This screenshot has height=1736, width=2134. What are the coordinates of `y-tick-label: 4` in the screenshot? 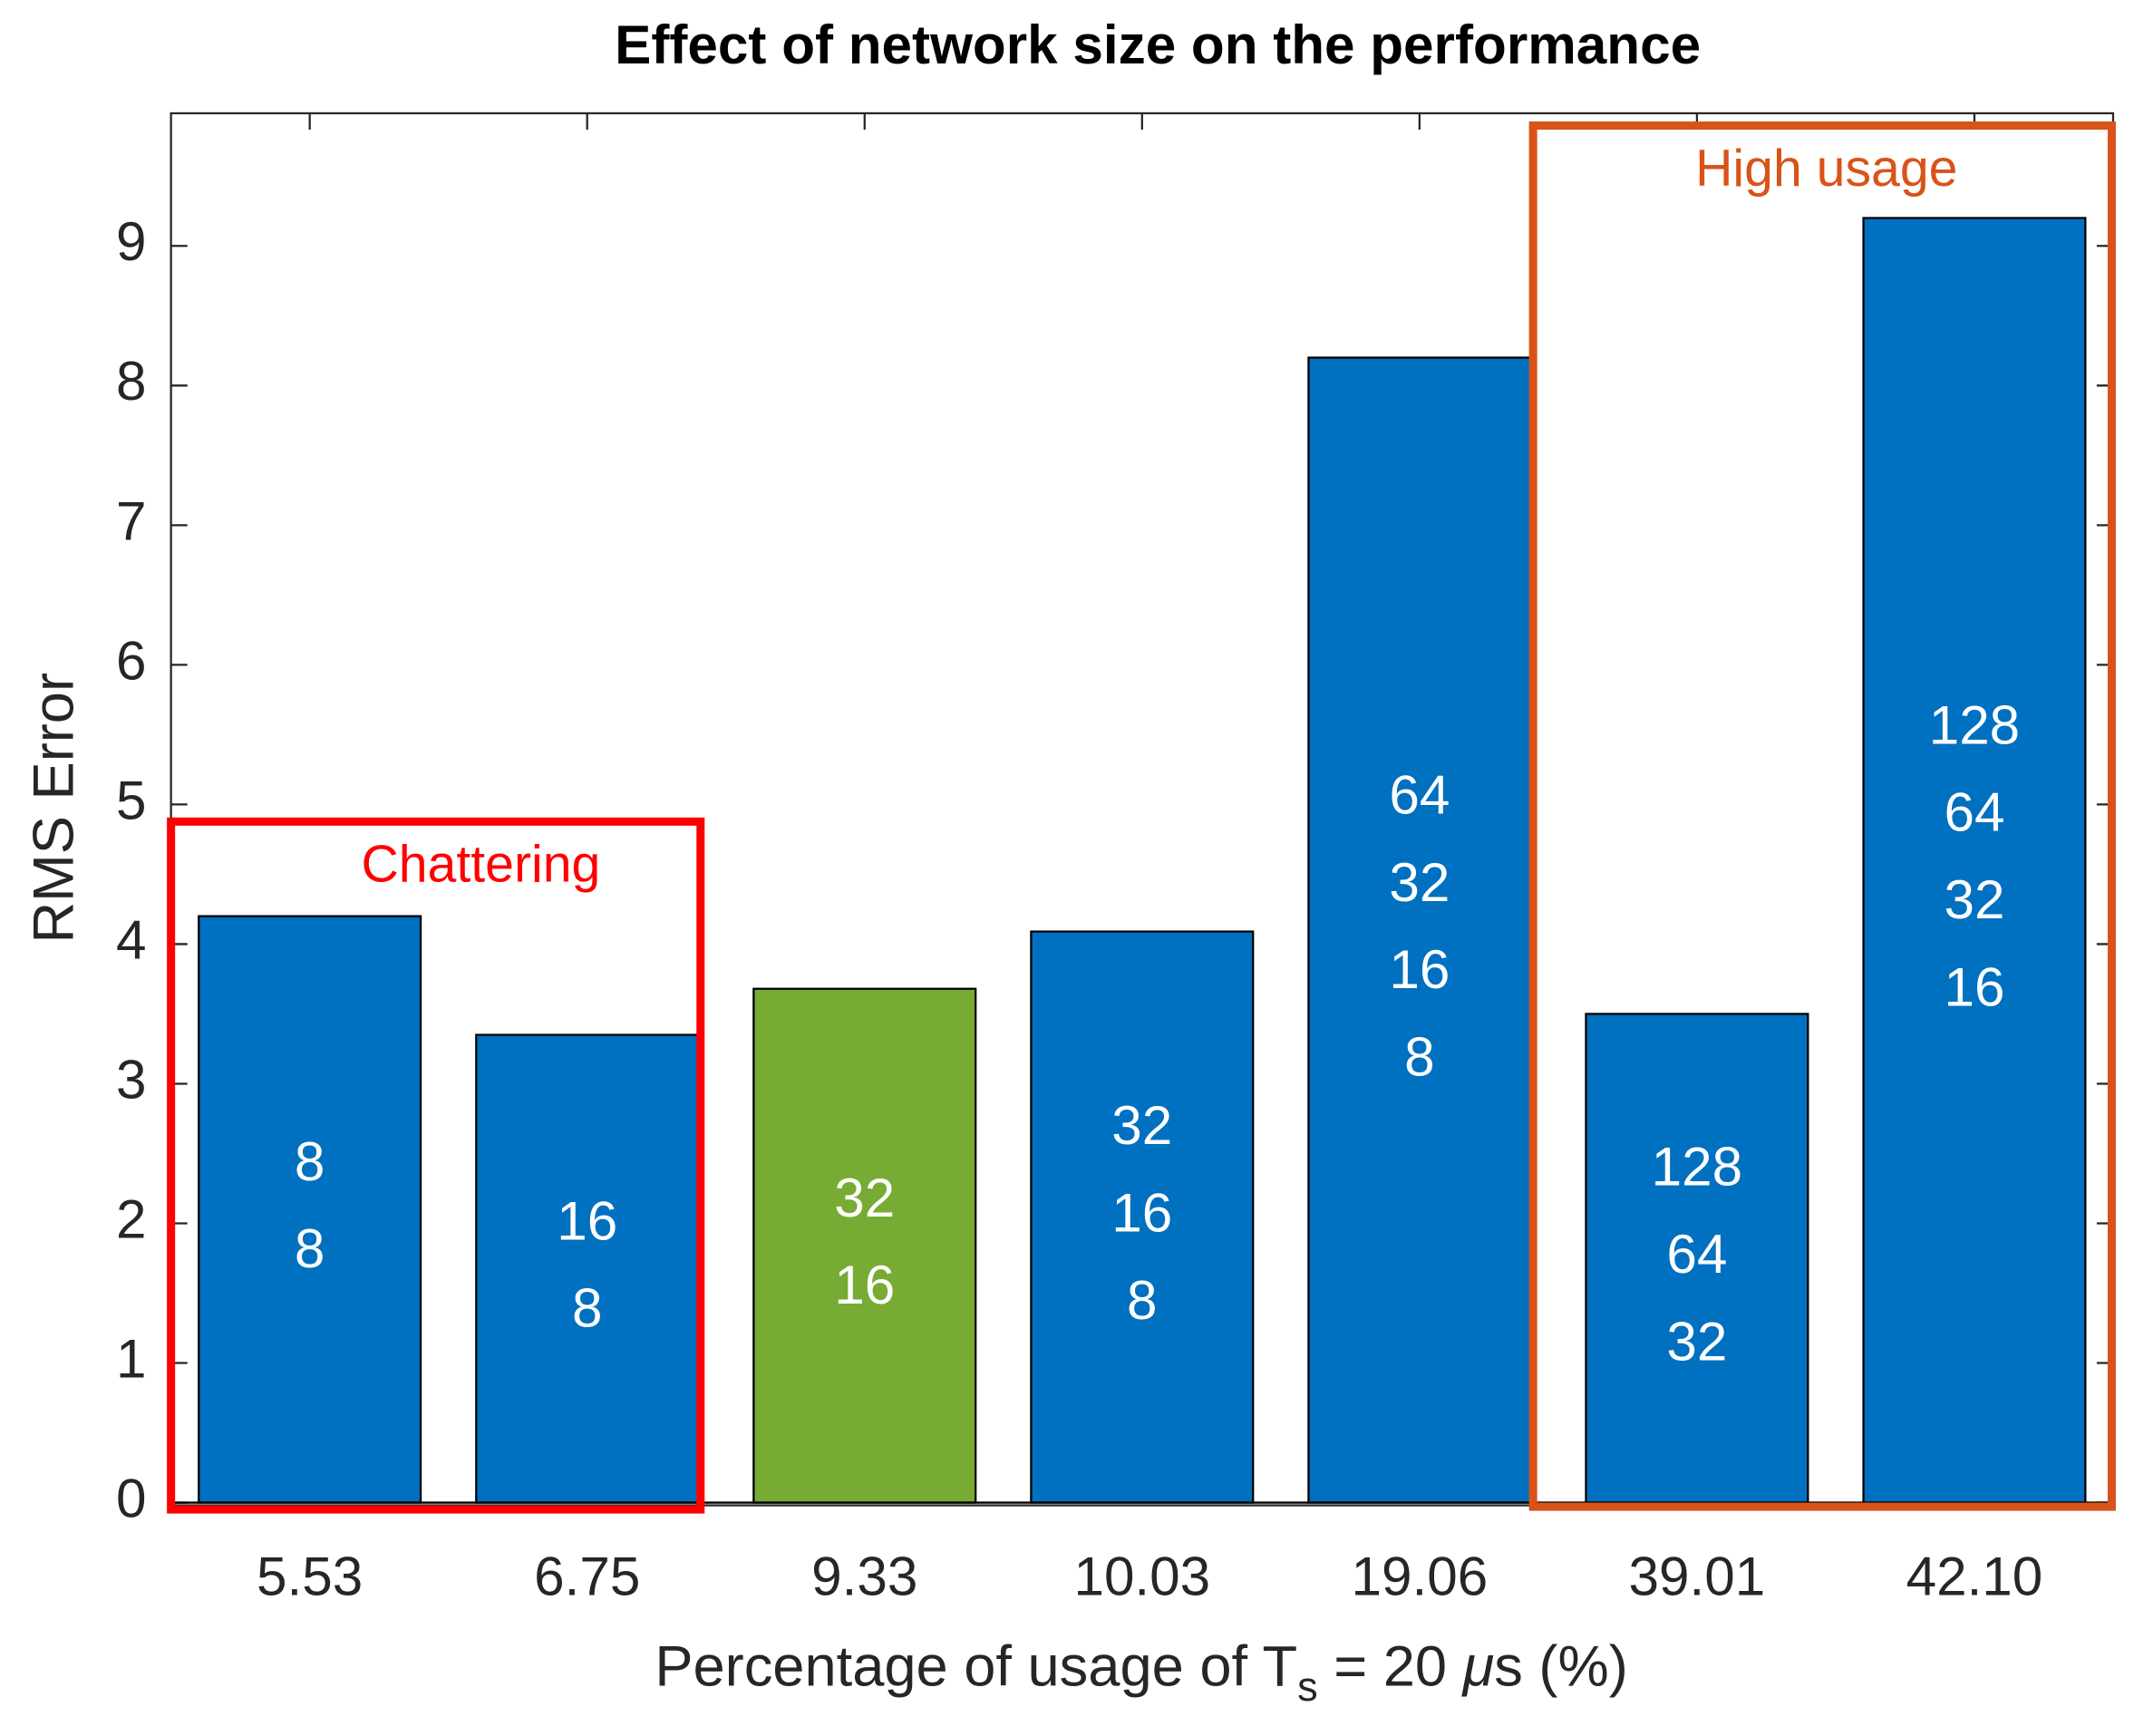 It's located at (132, 939).